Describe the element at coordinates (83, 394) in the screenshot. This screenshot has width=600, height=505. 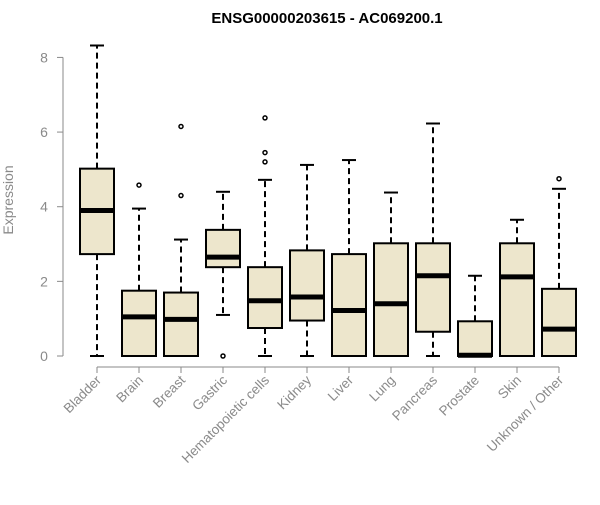
I see `x-tick-label: Bladder` at that location.